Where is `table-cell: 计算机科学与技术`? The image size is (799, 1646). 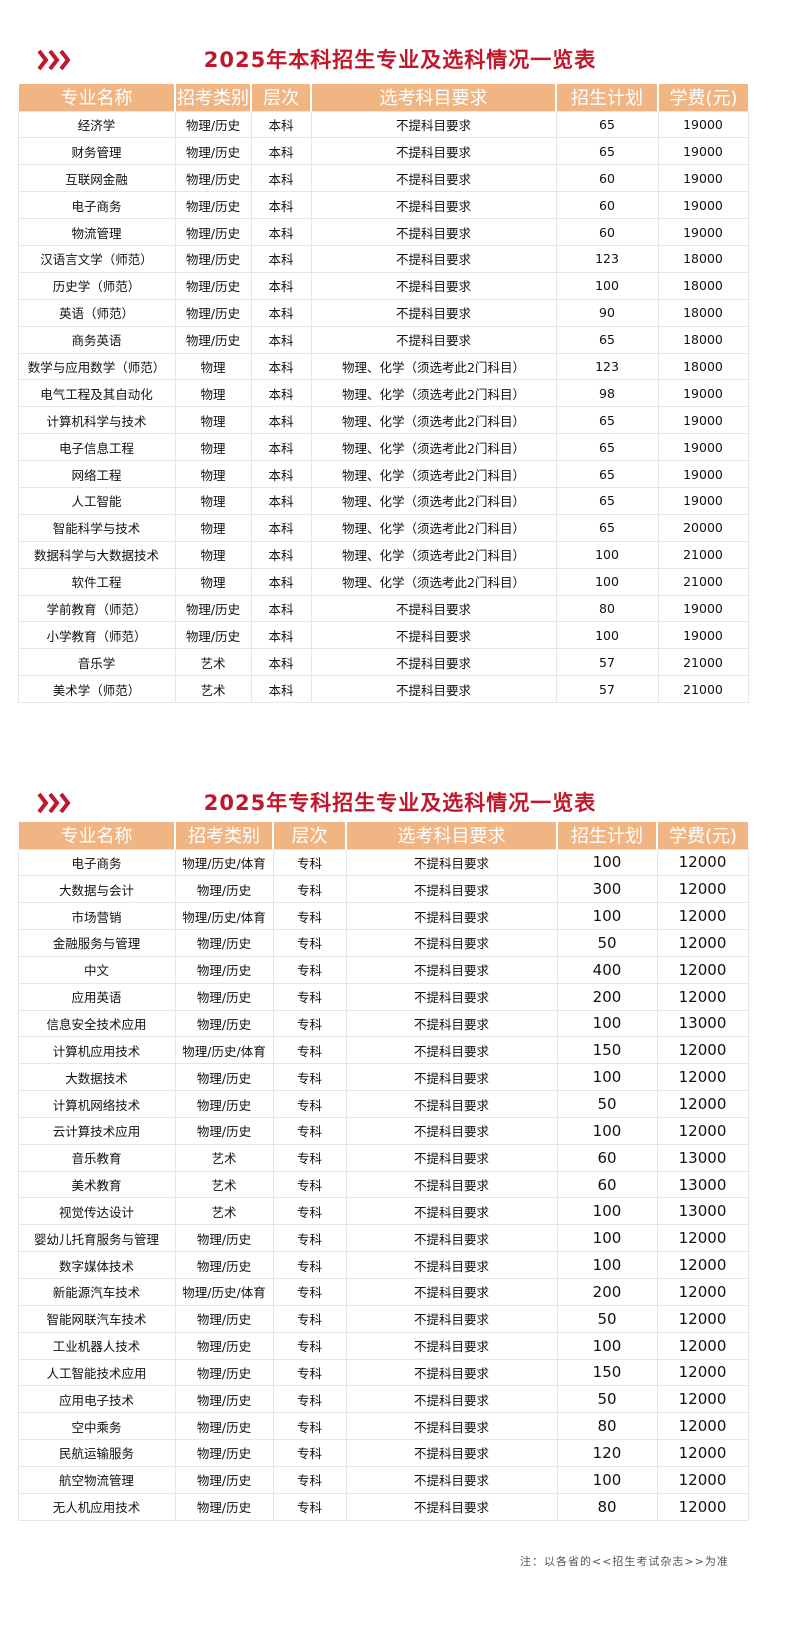
table-cell: 计算机科学与技术 is located at coordinates (96, 420).